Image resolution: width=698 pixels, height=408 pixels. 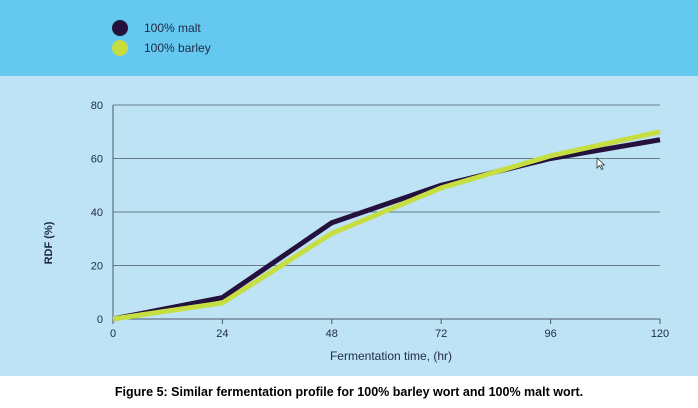 I want to click on x-tick-label: 120, so click(x=660, y=334).